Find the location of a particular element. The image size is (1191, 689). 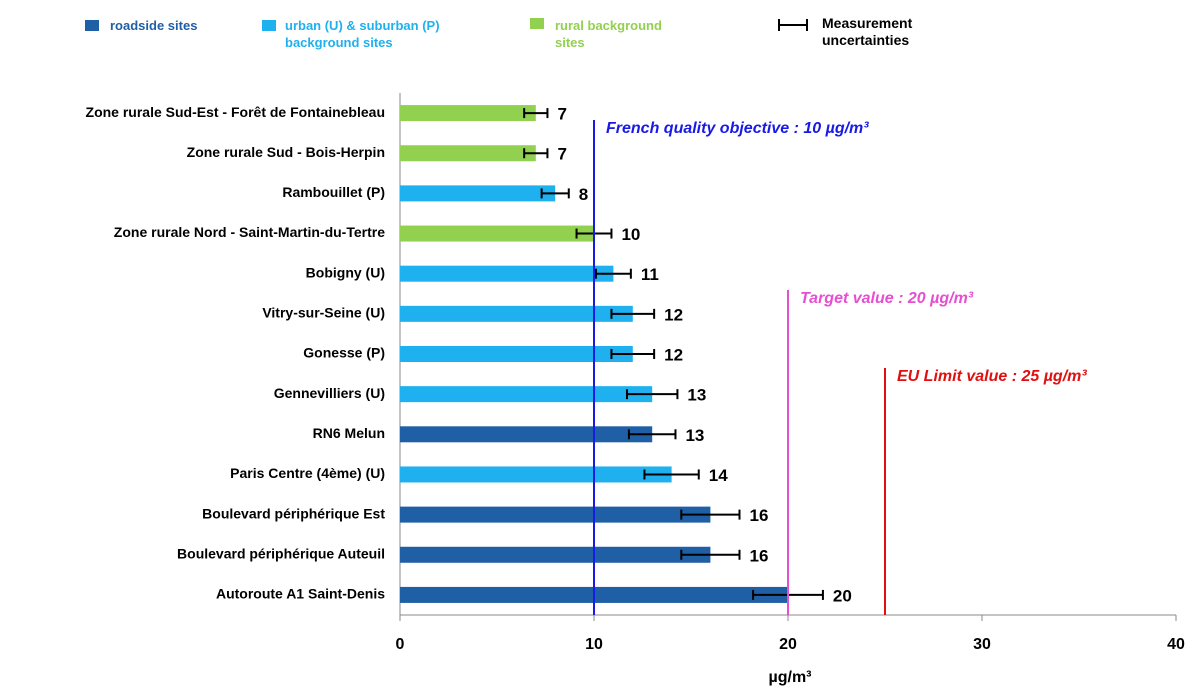

x-tick-label: 30 is located at coordinates (982, 644).